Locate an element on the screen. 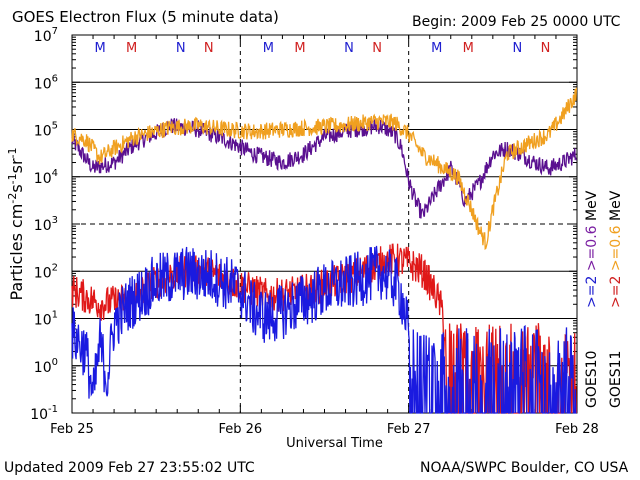 The height and width of the screenshot is (480, 640). begin-date: Begin: 2009 Feb 25 0000 UTC is located at coordinates (516, 22).